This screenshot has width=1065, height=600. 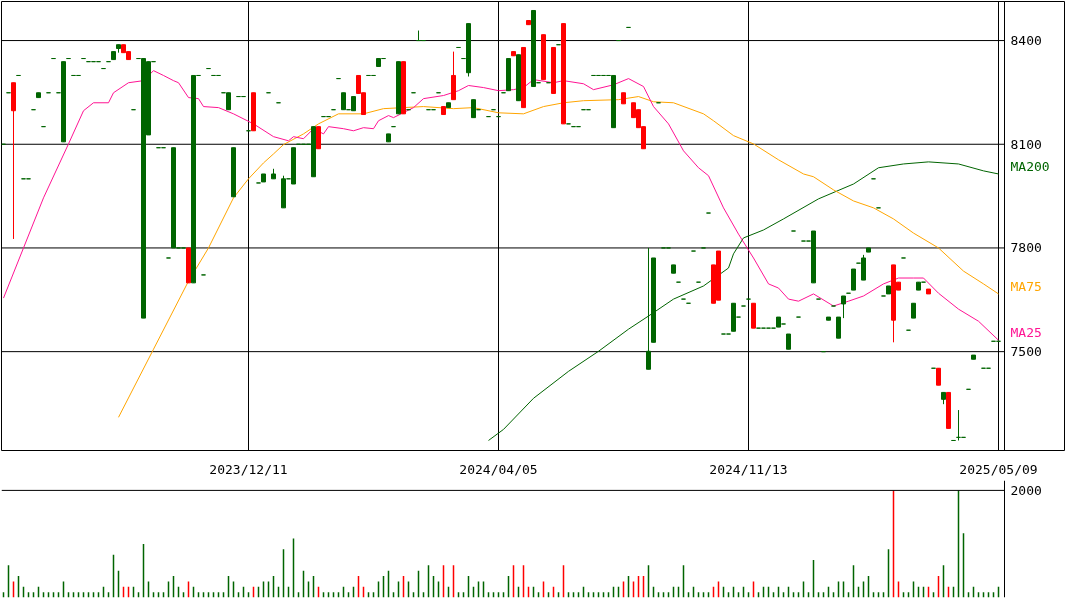 What do you see at coordinates (1026, 286) in the screenshot?
I see `series-label: MA75` at bounding box center [1026, 286].